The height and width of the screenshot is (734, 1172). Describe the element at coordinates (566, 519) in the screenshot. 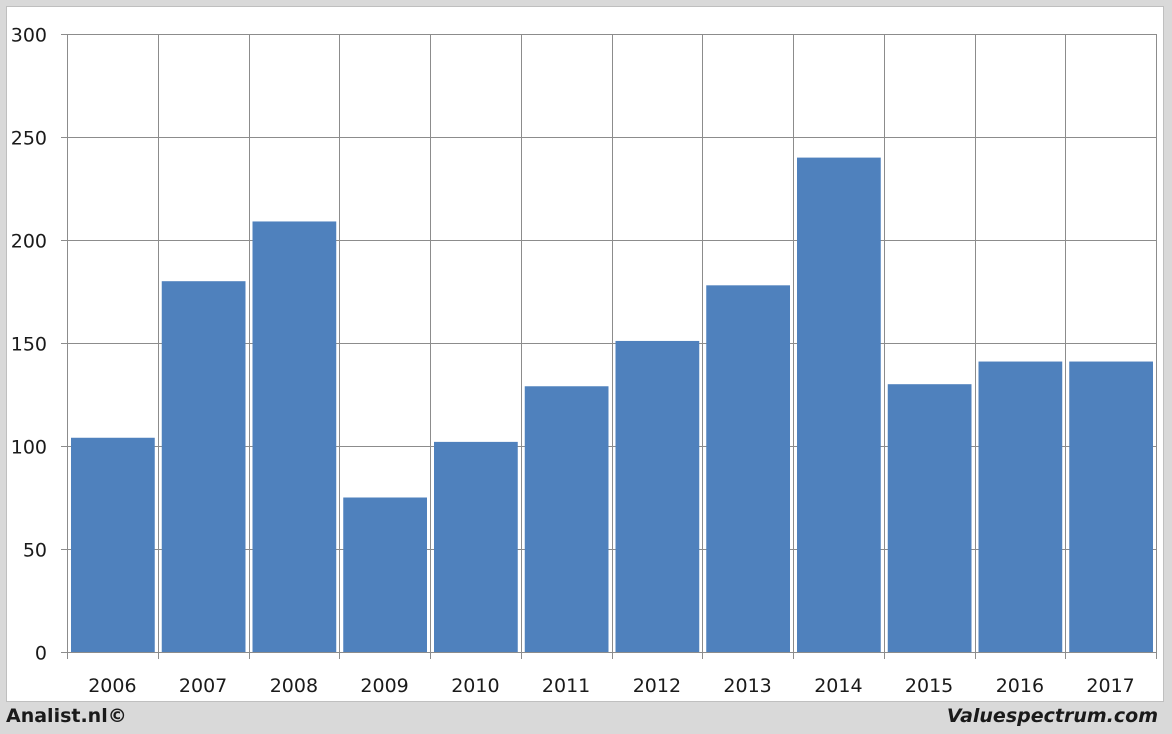

I see `bar-2011` at that location.